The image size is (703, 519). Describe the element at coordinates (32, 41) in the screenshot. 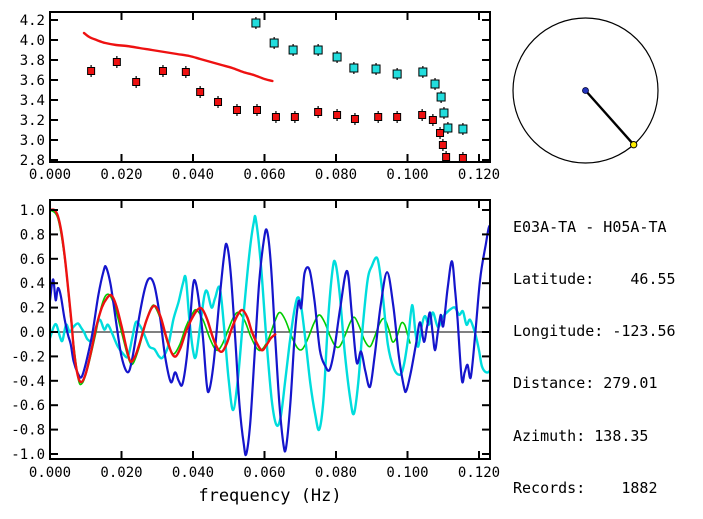

I see `y-tick-label: 4.0` at that location.